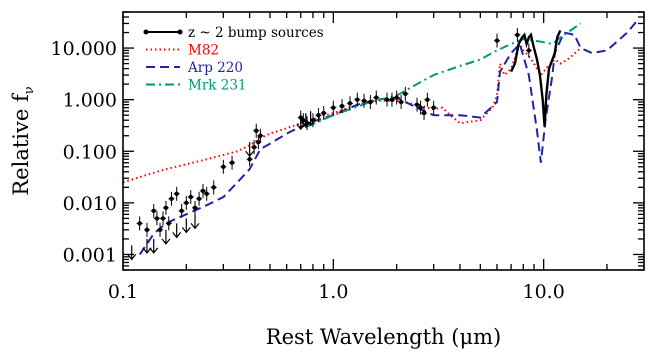  I want to click on x-tick-label: 1.0, so click(333, 292).